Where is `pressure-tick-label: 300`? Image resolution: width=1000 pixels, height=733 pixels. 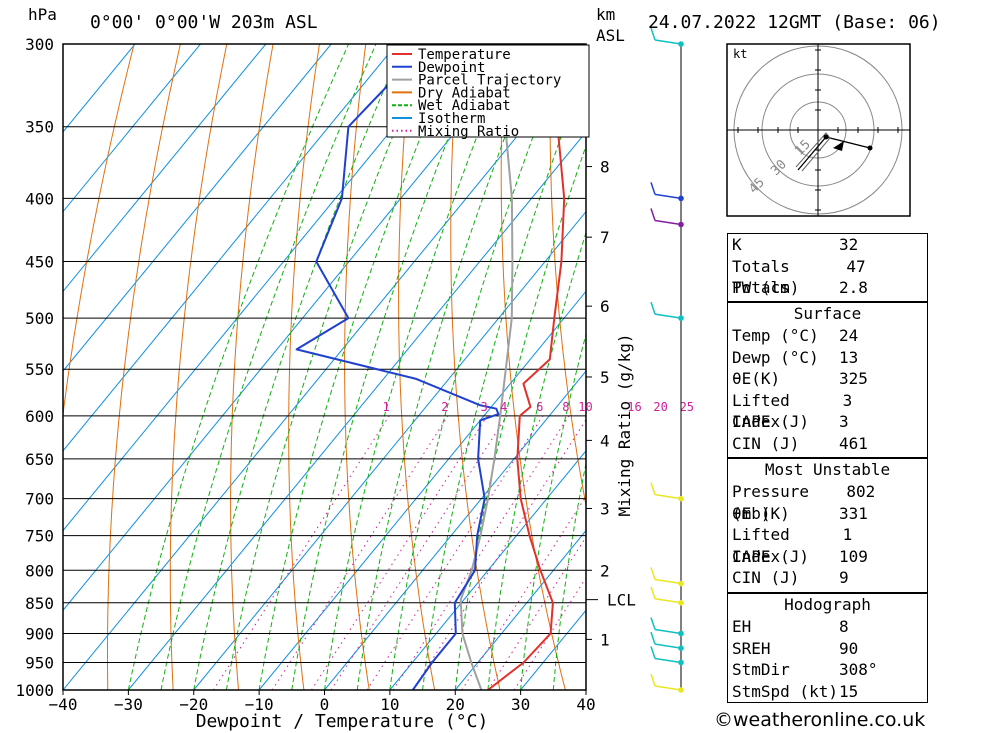 pressure-tick-label: 300 is located at coordinates (39, 44).